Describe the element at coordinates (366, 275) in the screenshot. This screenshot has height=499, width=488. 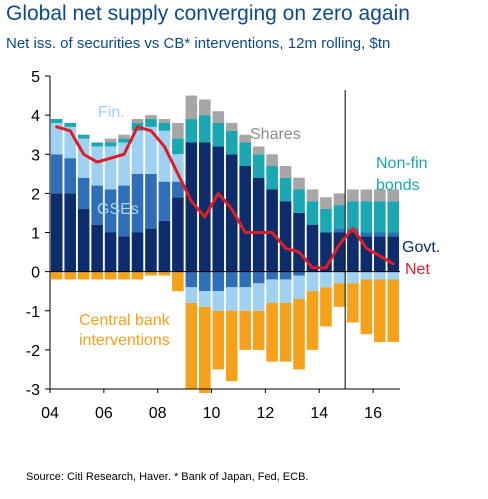
I see `bar-fin--23` at that location.